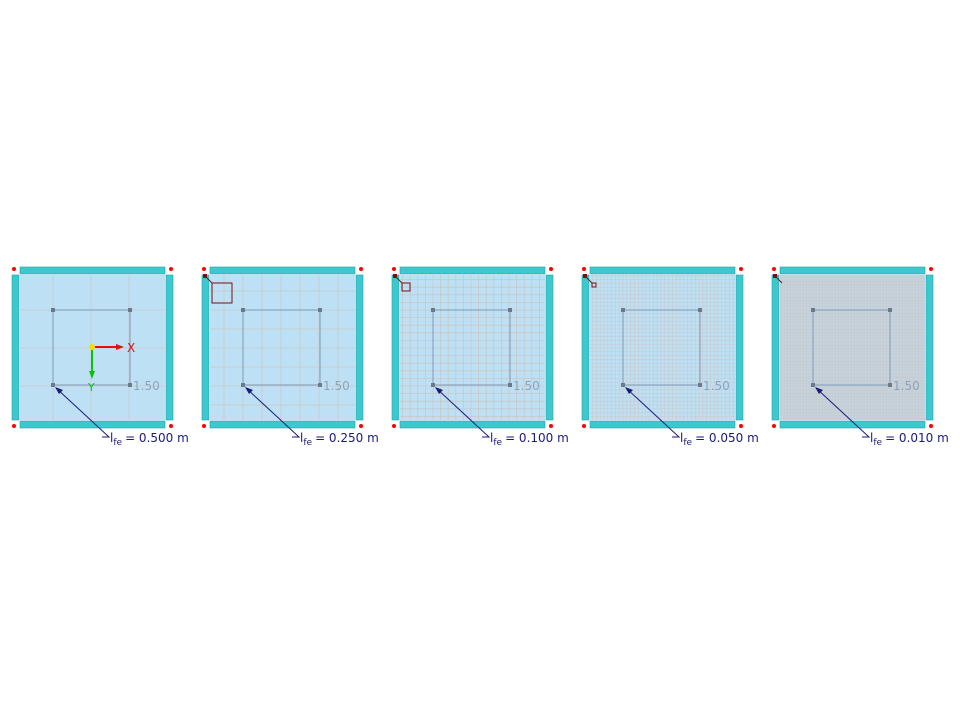  I want to click on mesh-size-label: lfe = 0.500 m, so click(149, 439).